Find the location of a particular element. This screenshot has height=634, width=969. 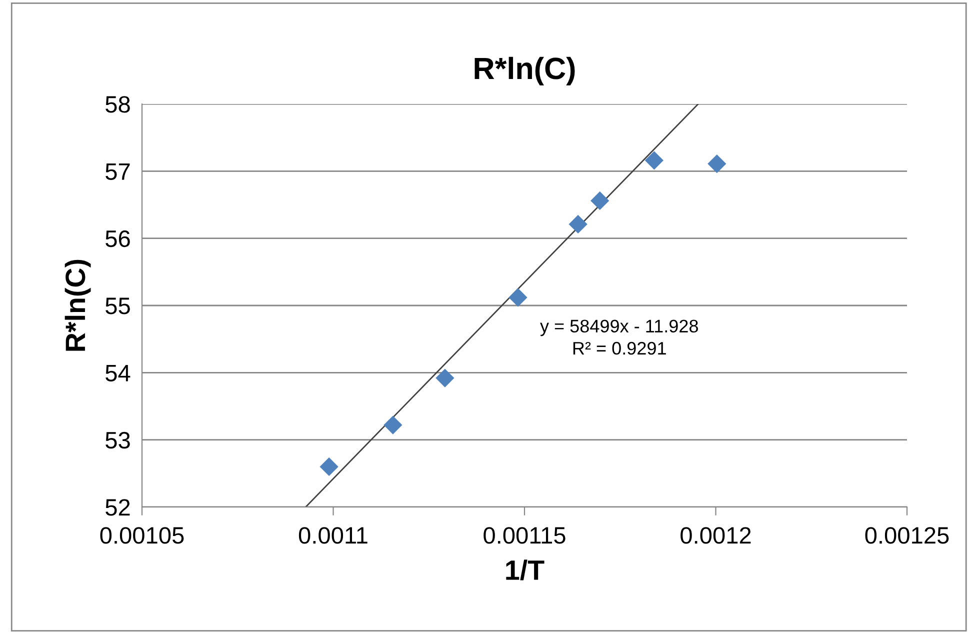

x-tick-label: 0.00115 is located at coordinates (525, 535).